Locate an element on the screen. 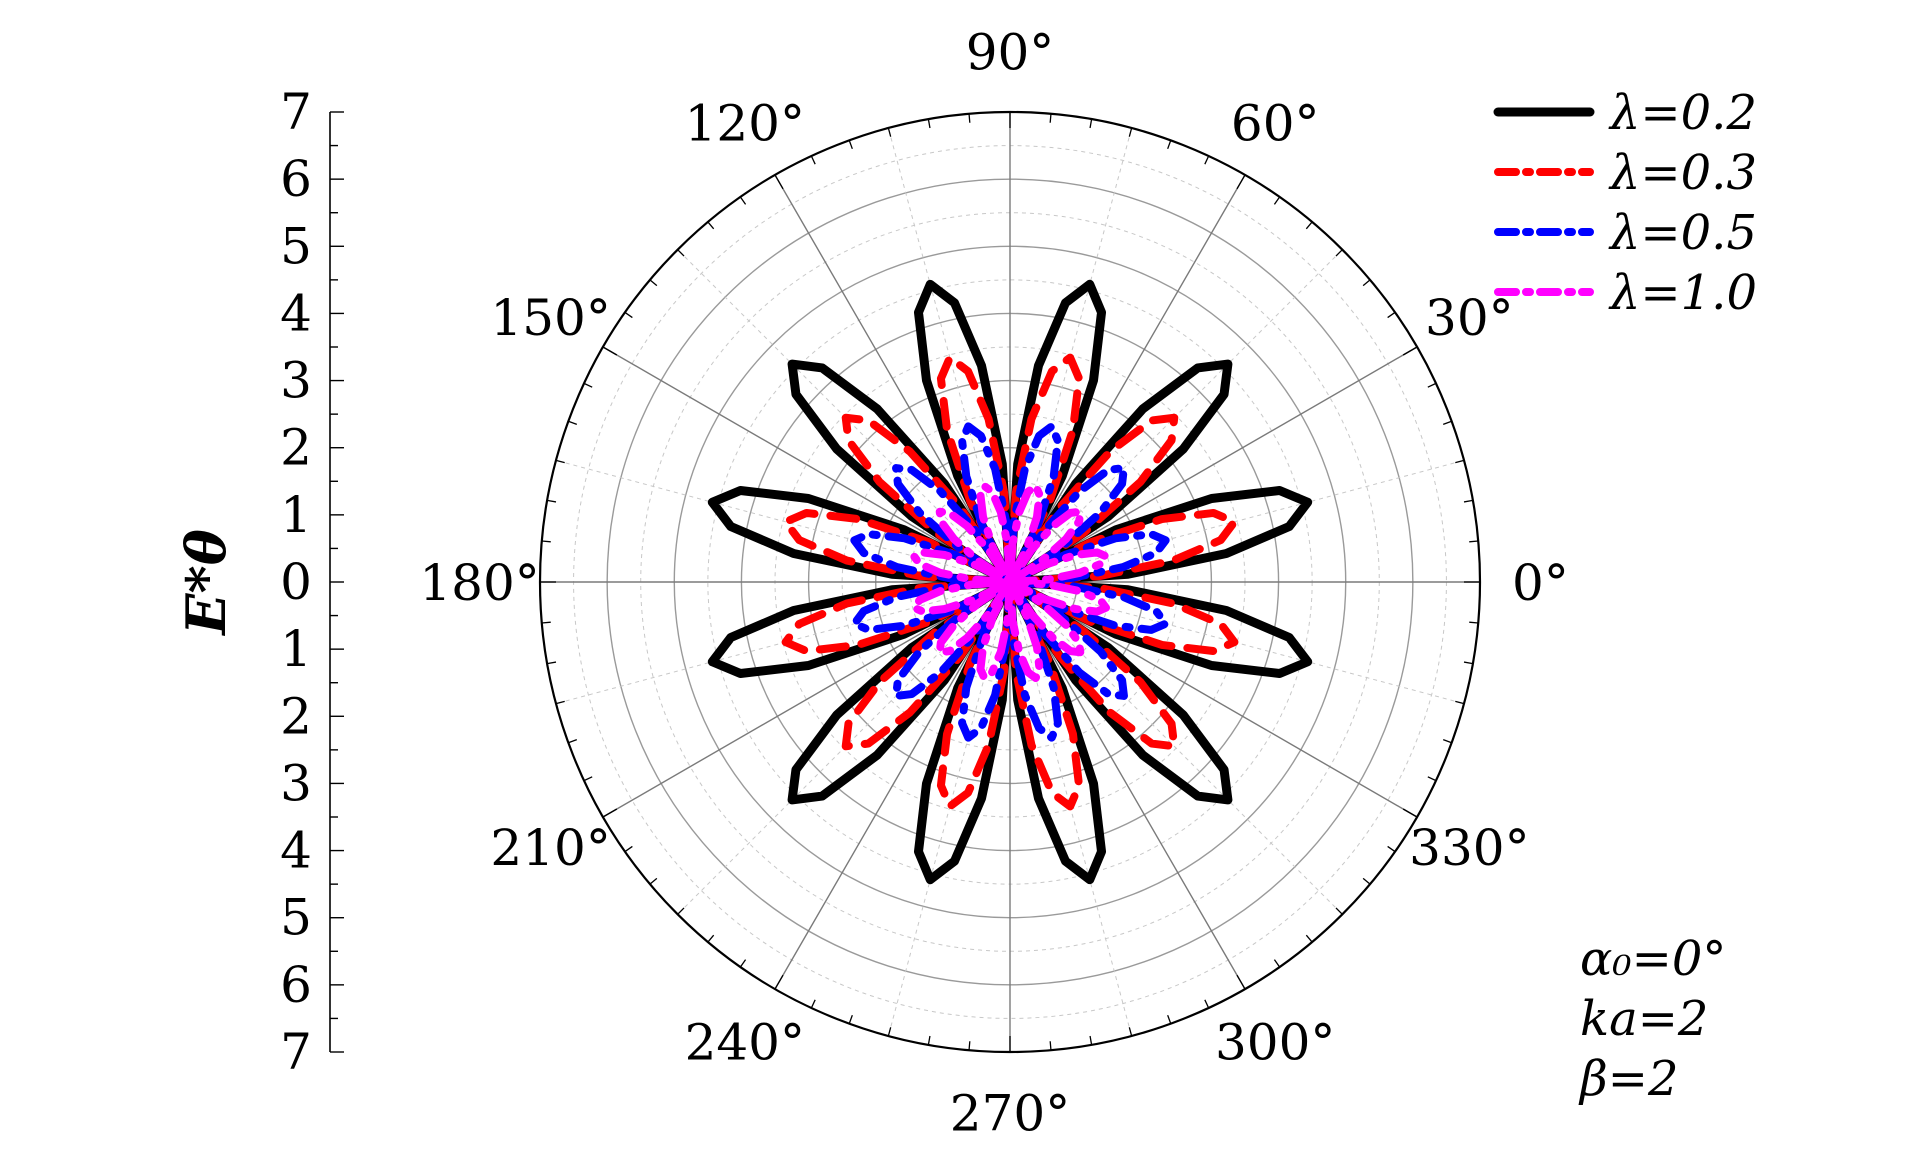 Image resolution: width=1923 pixels, height=1174 pixels. annotation-3: β=2 is located at coordinates (1628, 1079).